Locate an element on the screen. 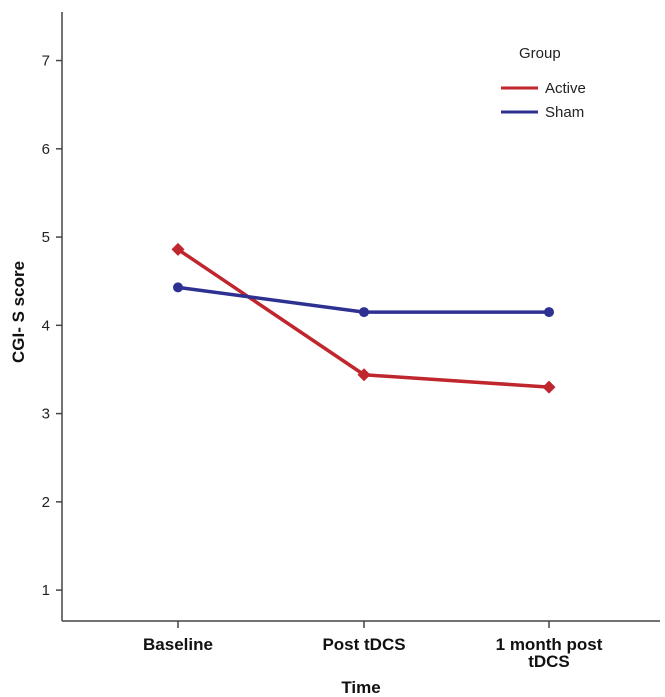 The image size is (665, 697). legend-title: Group is located at coordinates (540, 53).